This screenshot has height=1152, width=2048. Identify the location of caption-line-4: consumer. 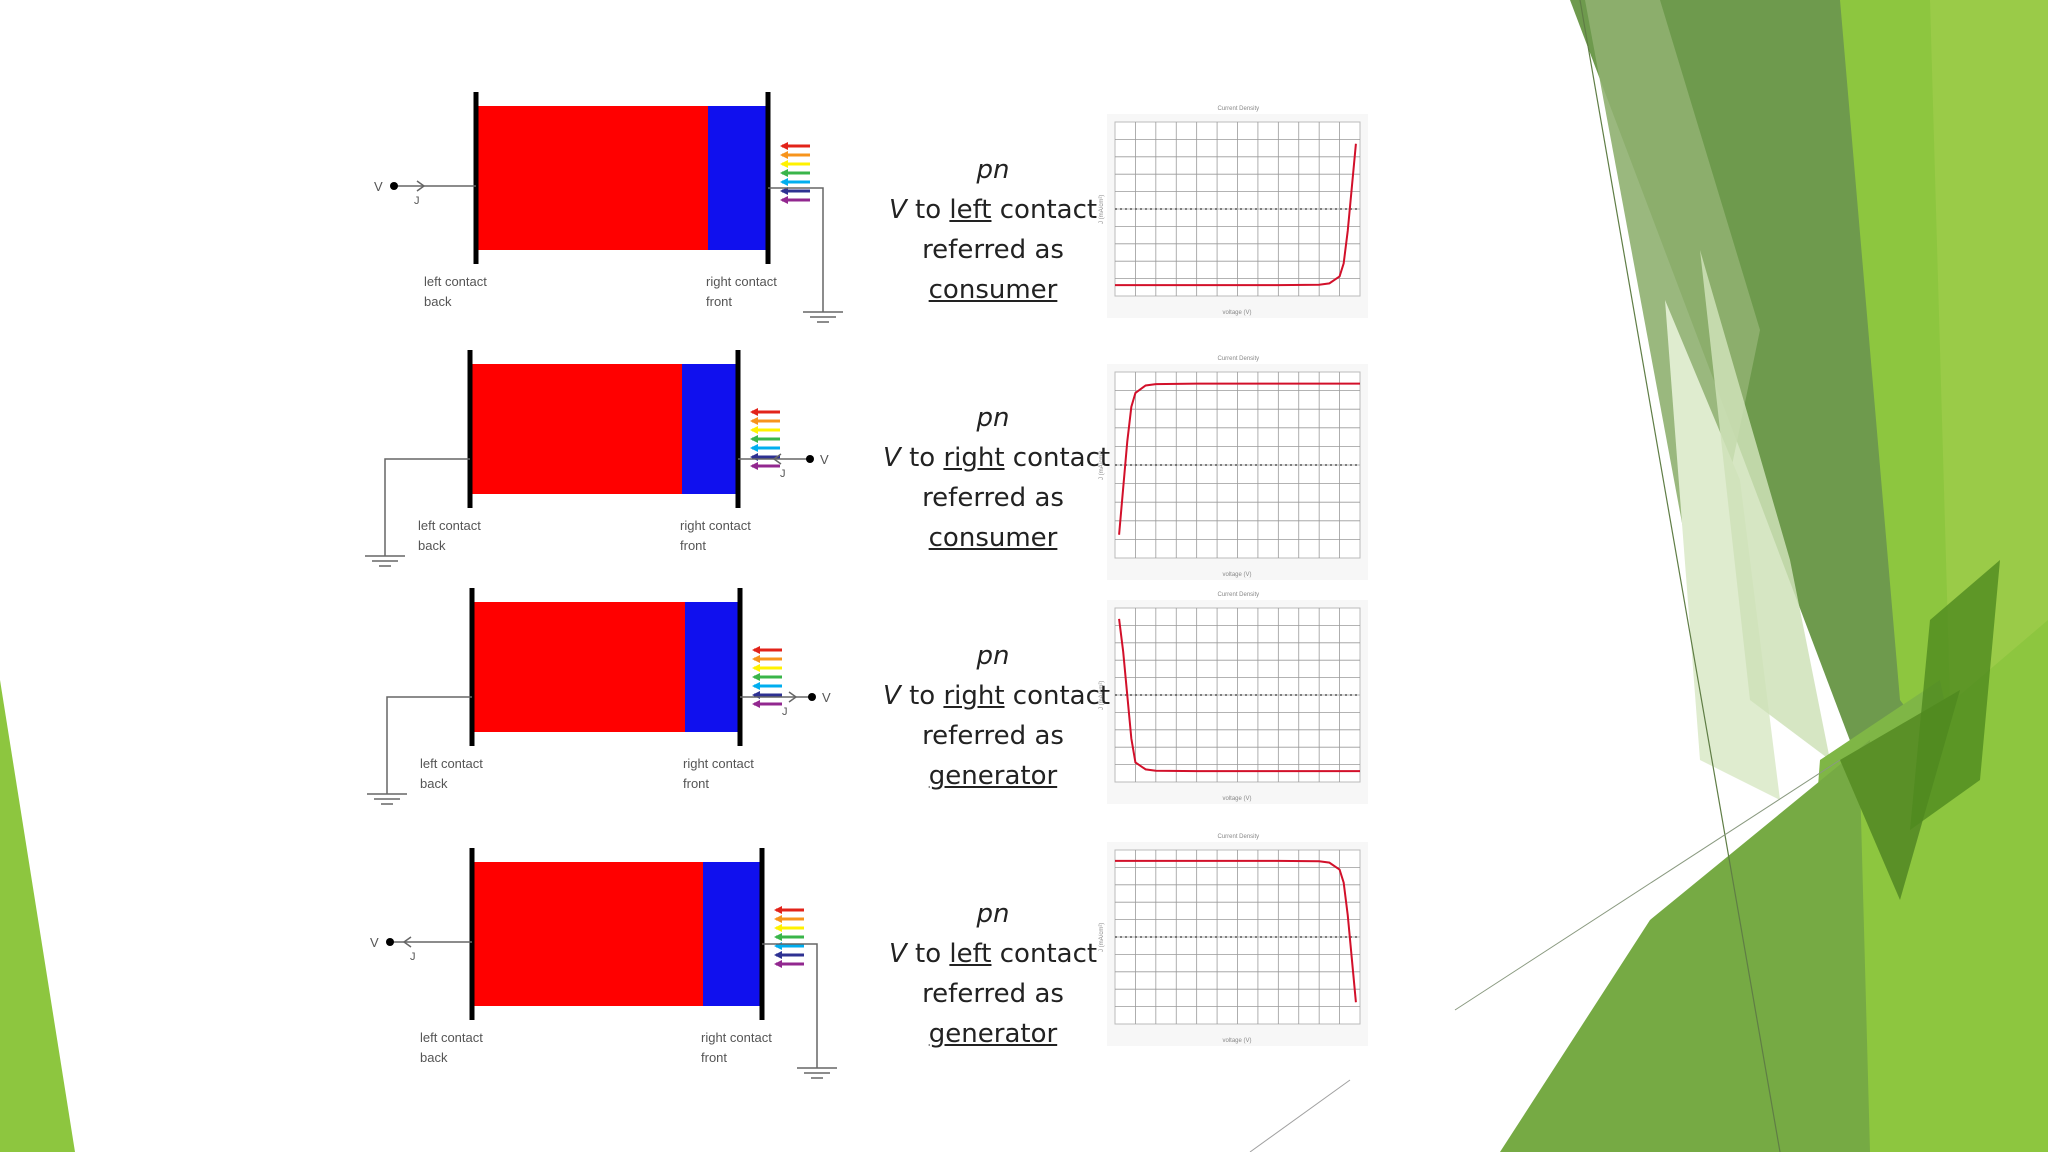
(993, 290).